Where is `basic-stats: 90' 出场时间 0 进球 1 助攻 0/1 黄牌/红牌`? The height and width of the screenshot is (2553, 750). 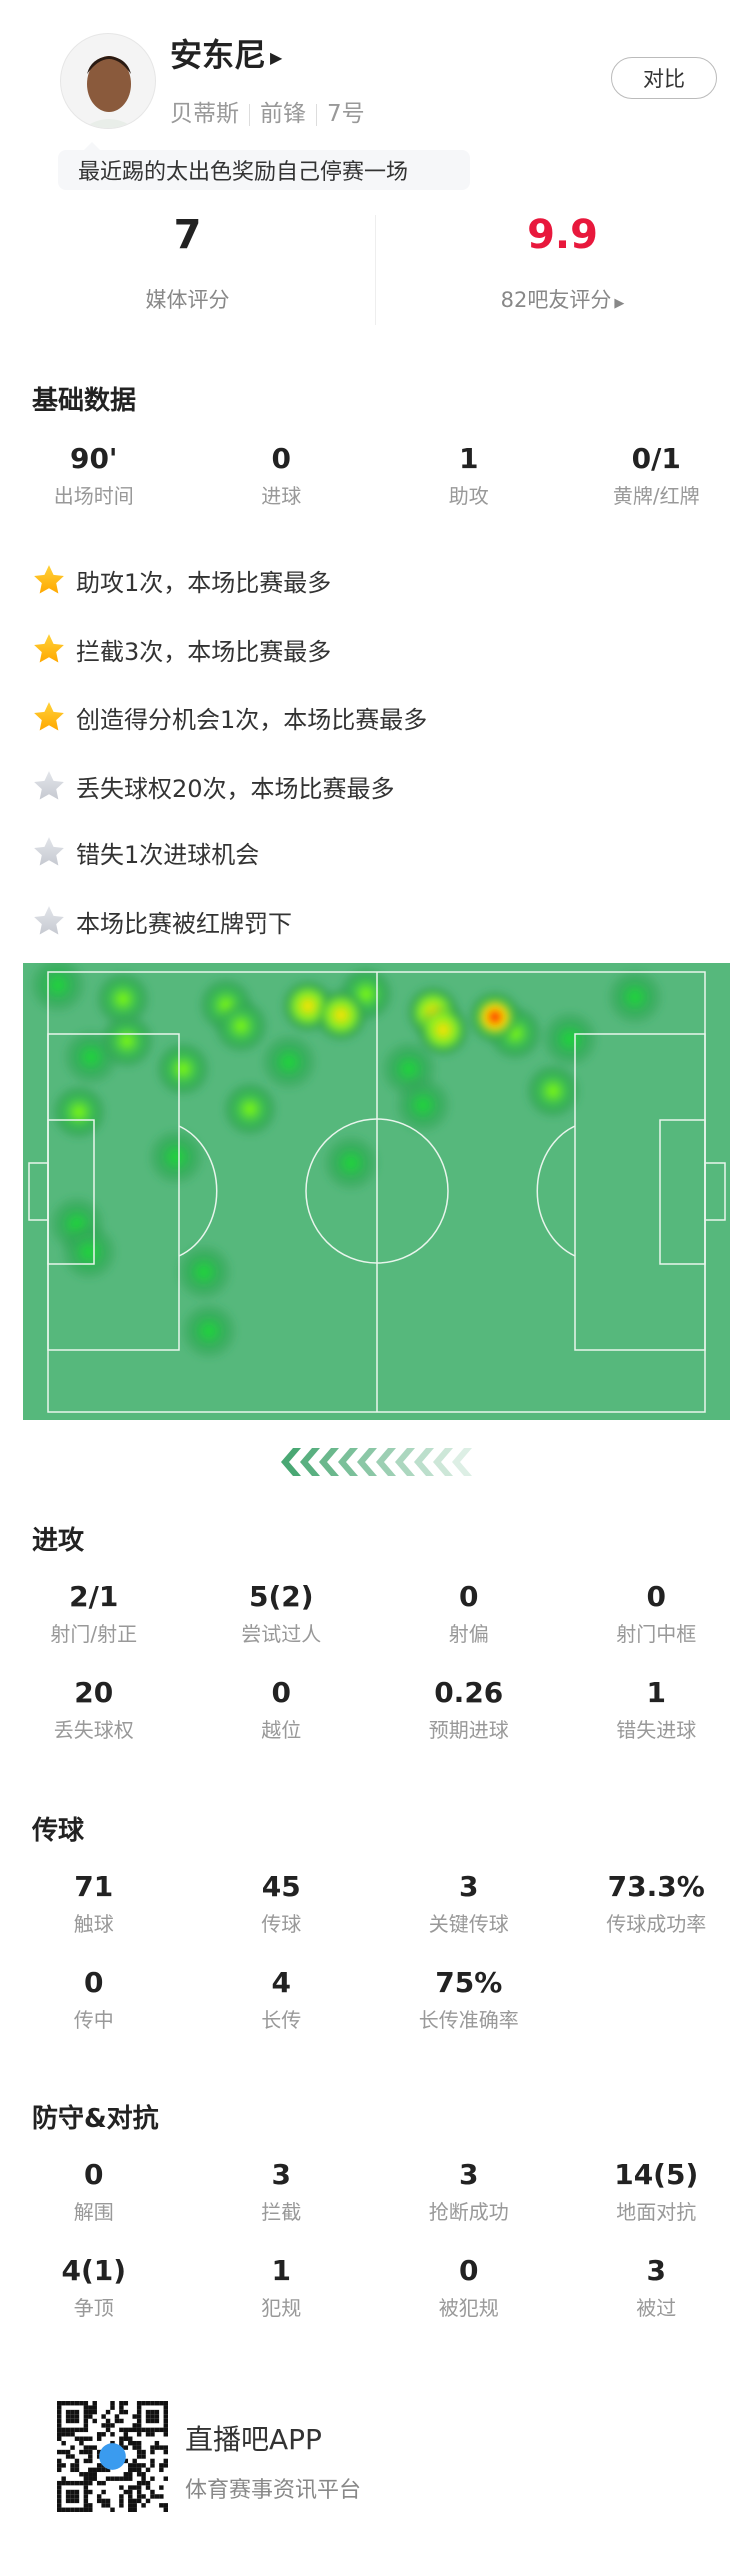 basic-stats: 90' 出场时间 0 进球 1 助攻 0/1 黄牌/红牌 is located at coordinates (375, 475).